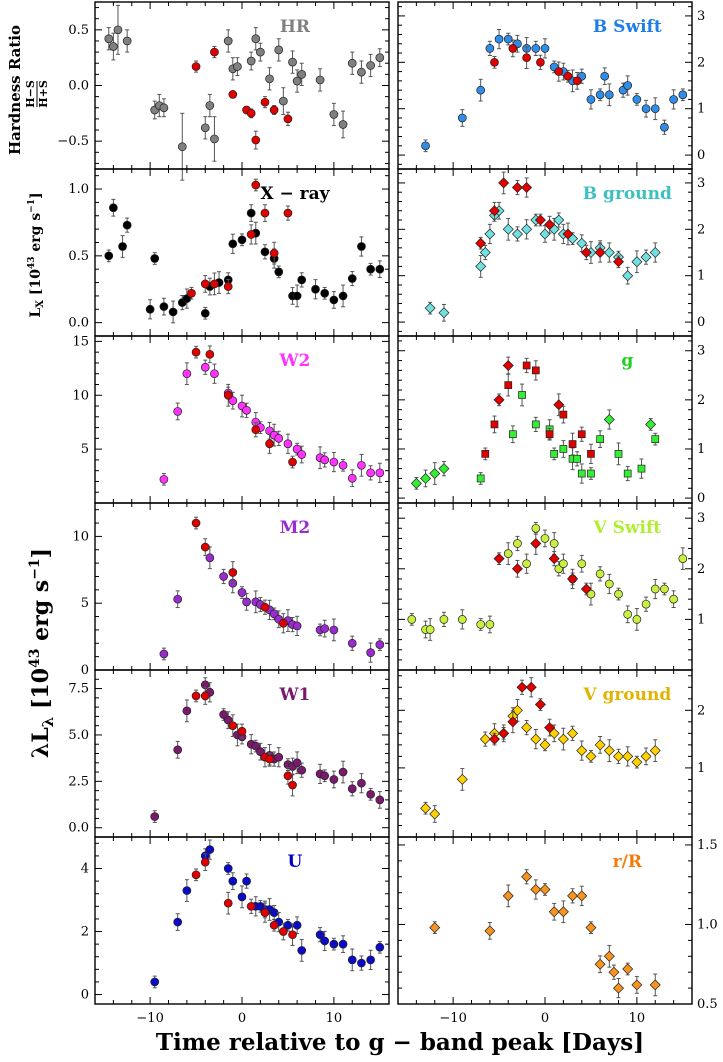 Image resolution: width=723 pixels, height=1062 pixels. I want to click on panel-label: g, so click(627, 361).